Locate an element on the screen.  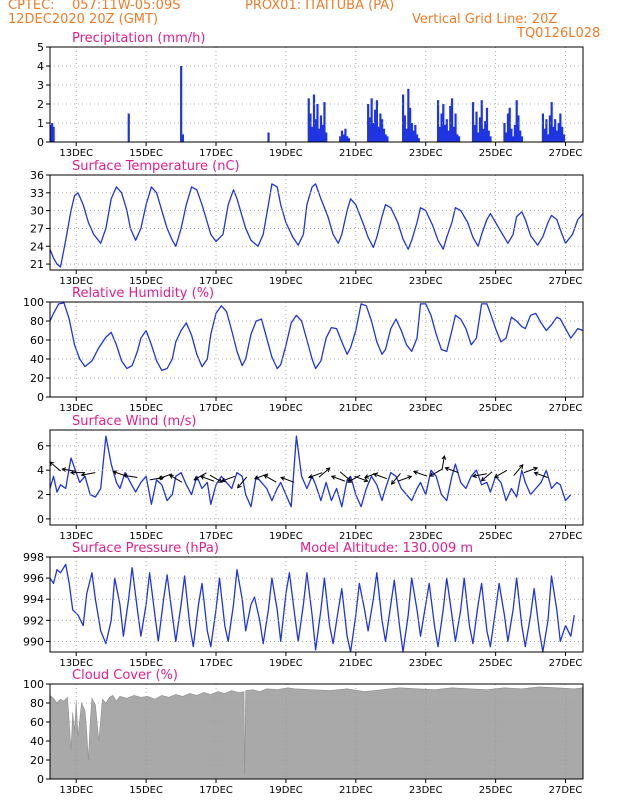
y-tick-label: 3 is located at coordinates (40, 85).